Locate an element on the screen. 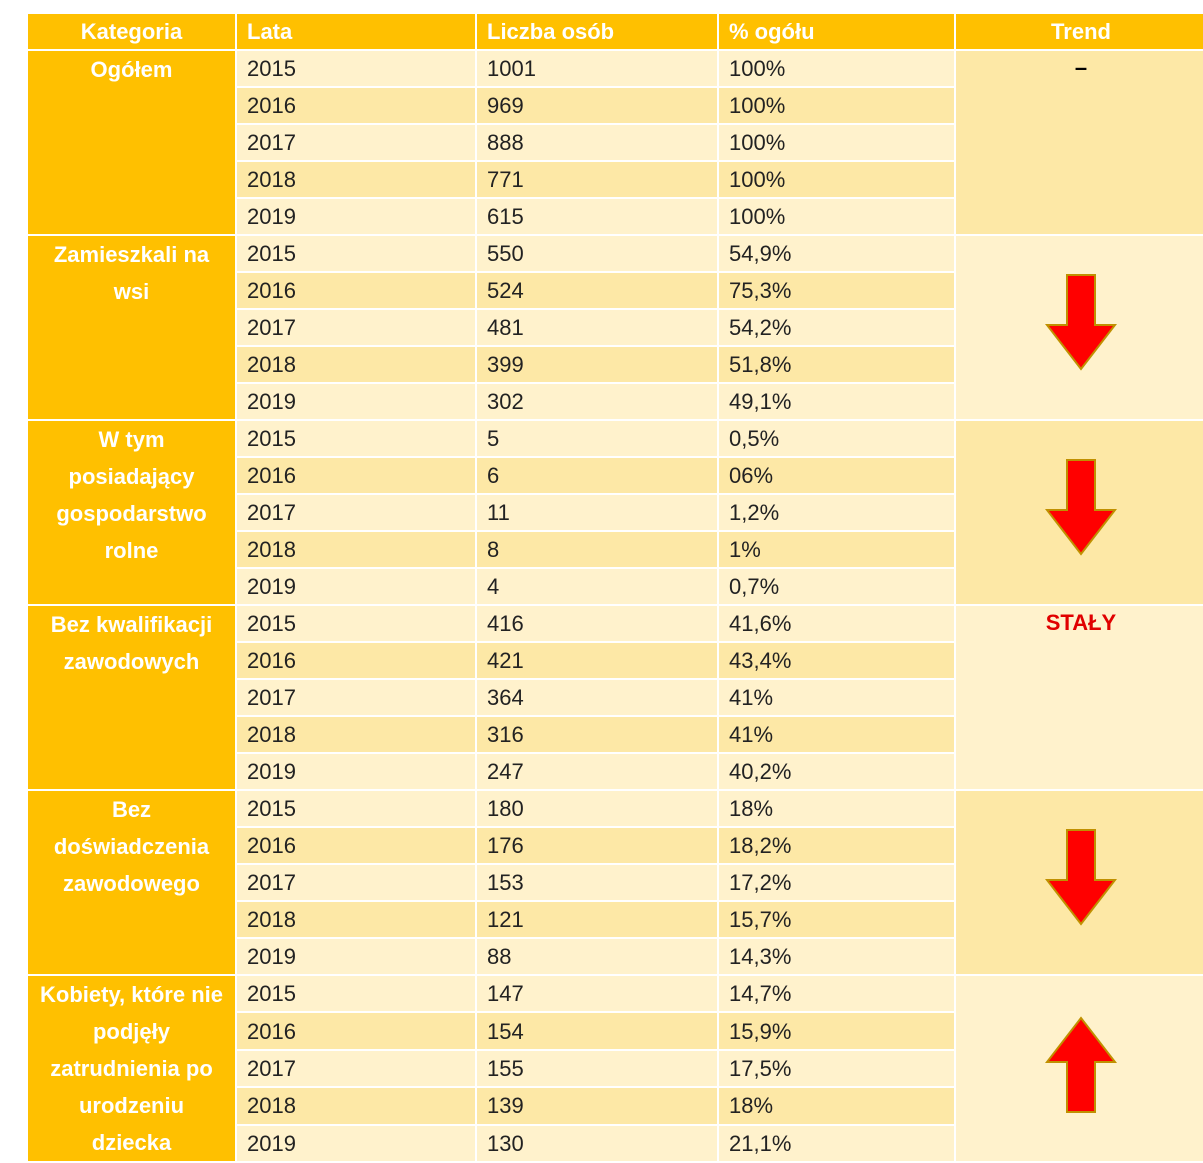 The height and width of the screenshot is (1163, 1203). table-row: 2016 176 18,2% is located at coordinates (615, 845).